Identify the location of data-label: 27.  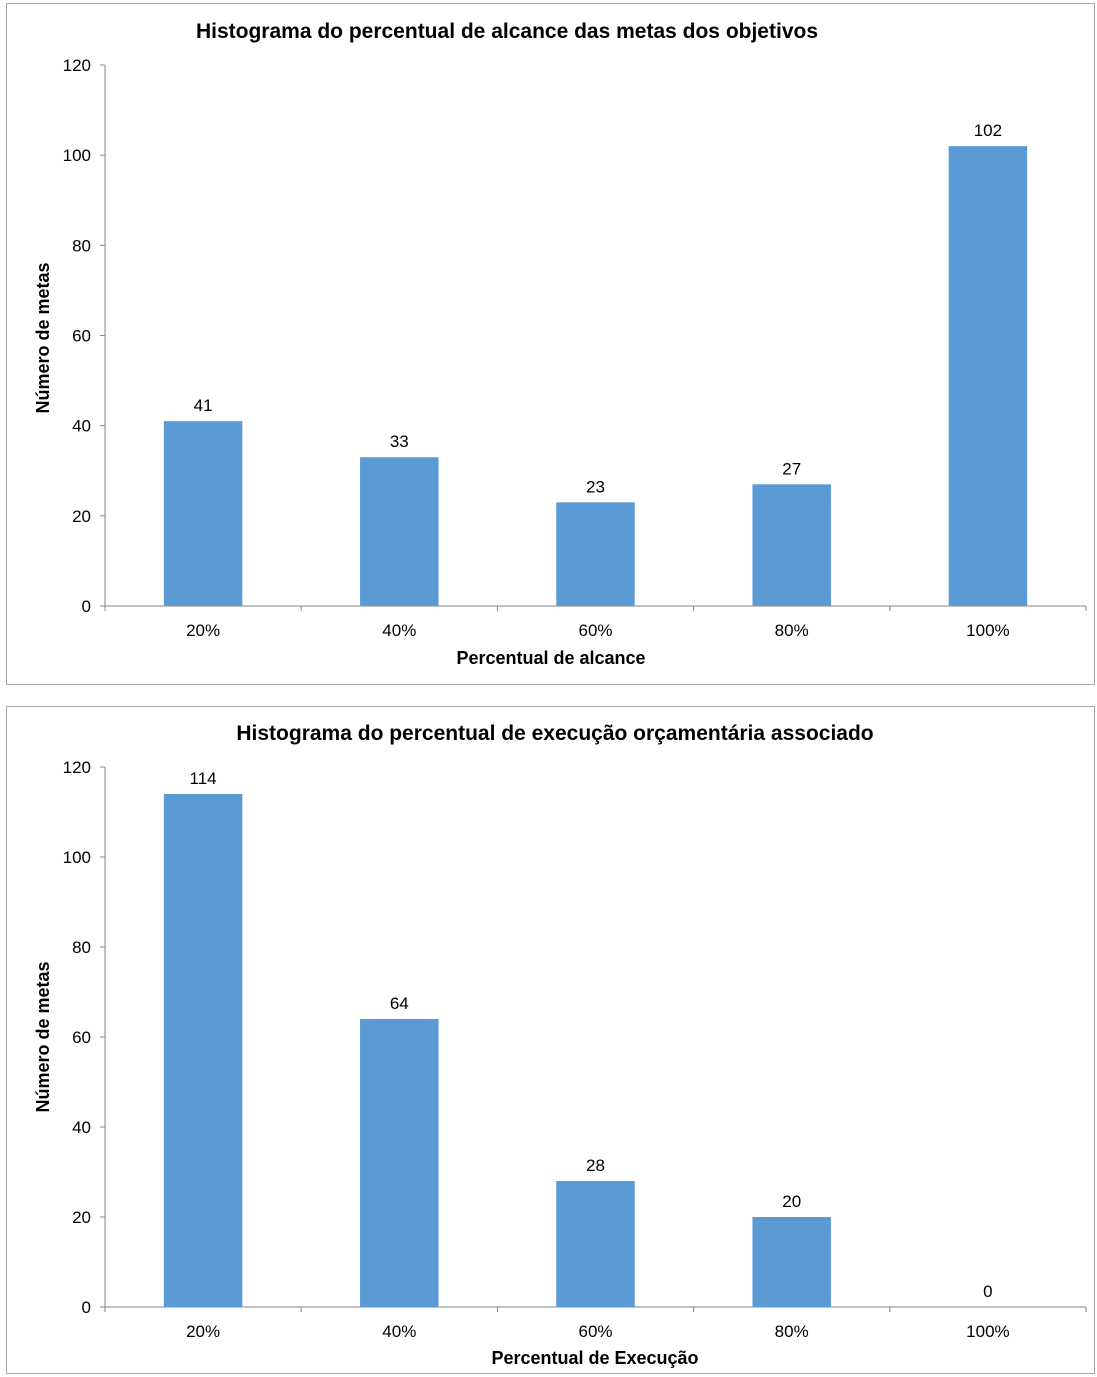
(791, 468).